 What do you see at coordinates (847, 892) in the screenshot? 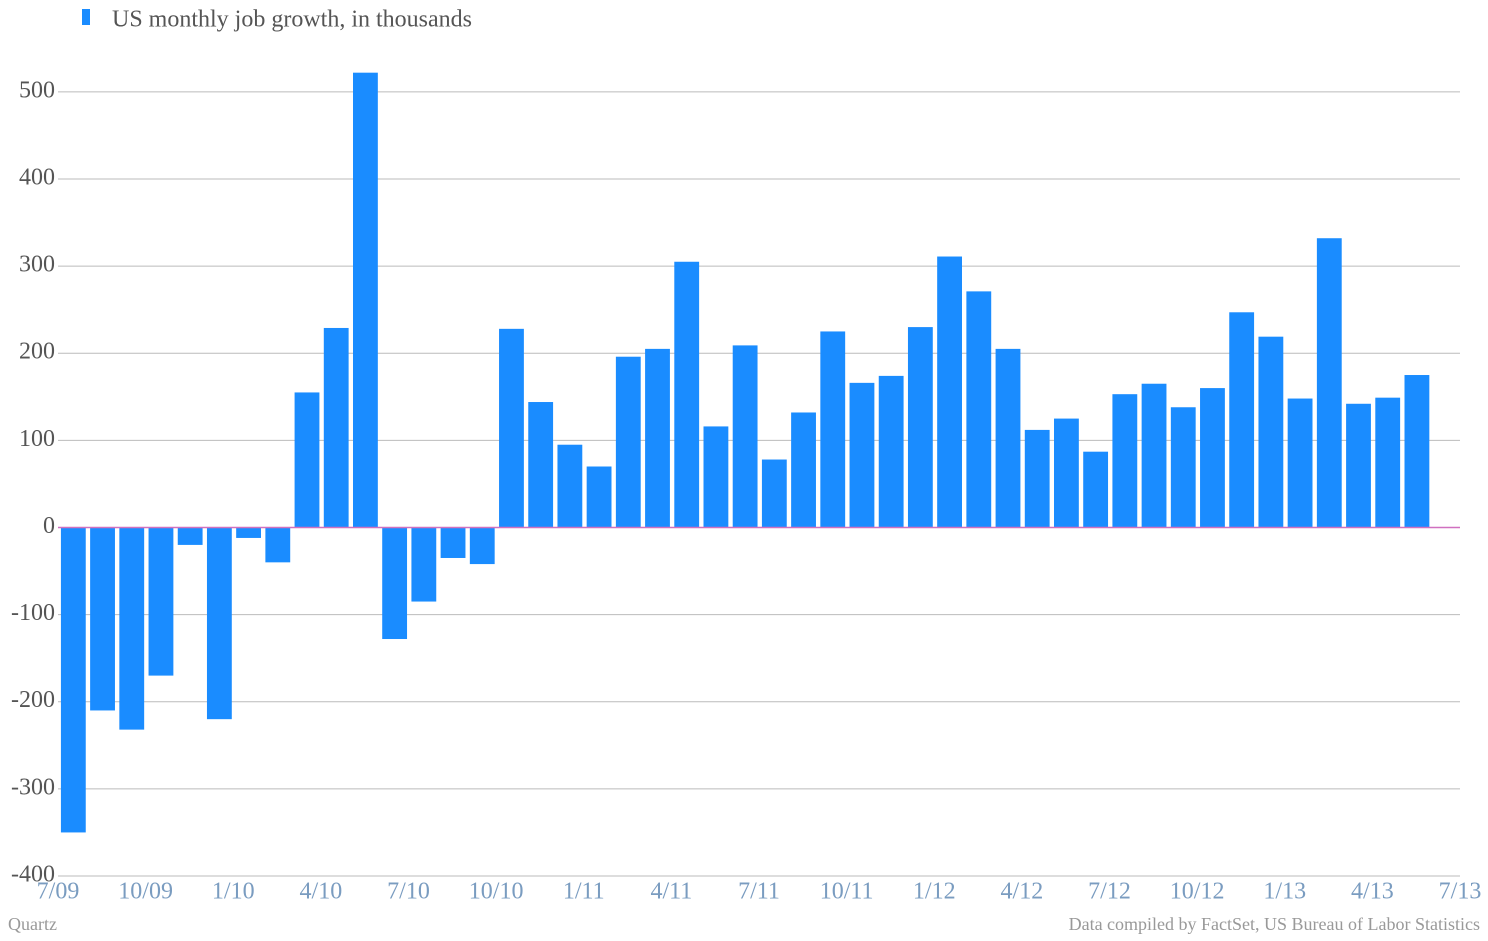
I see `x-tick-label: 10/11` at bounding box center [847, 892].